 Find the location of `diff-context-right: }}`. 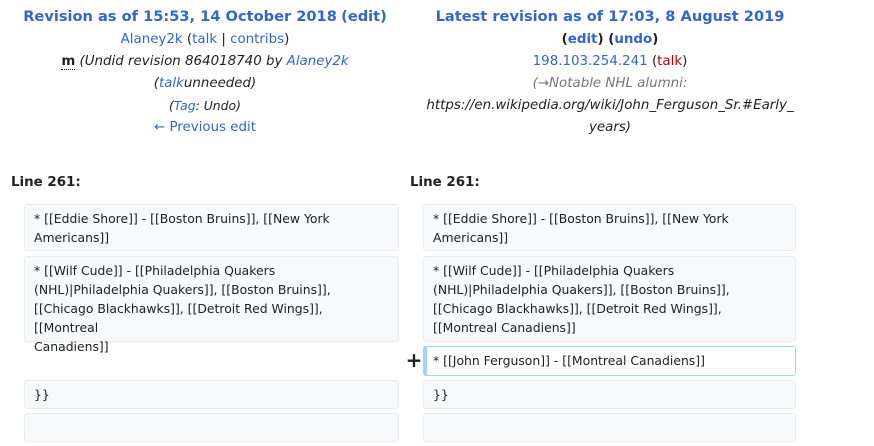

diff-context-right: }} is located at coordinates (609, 394).